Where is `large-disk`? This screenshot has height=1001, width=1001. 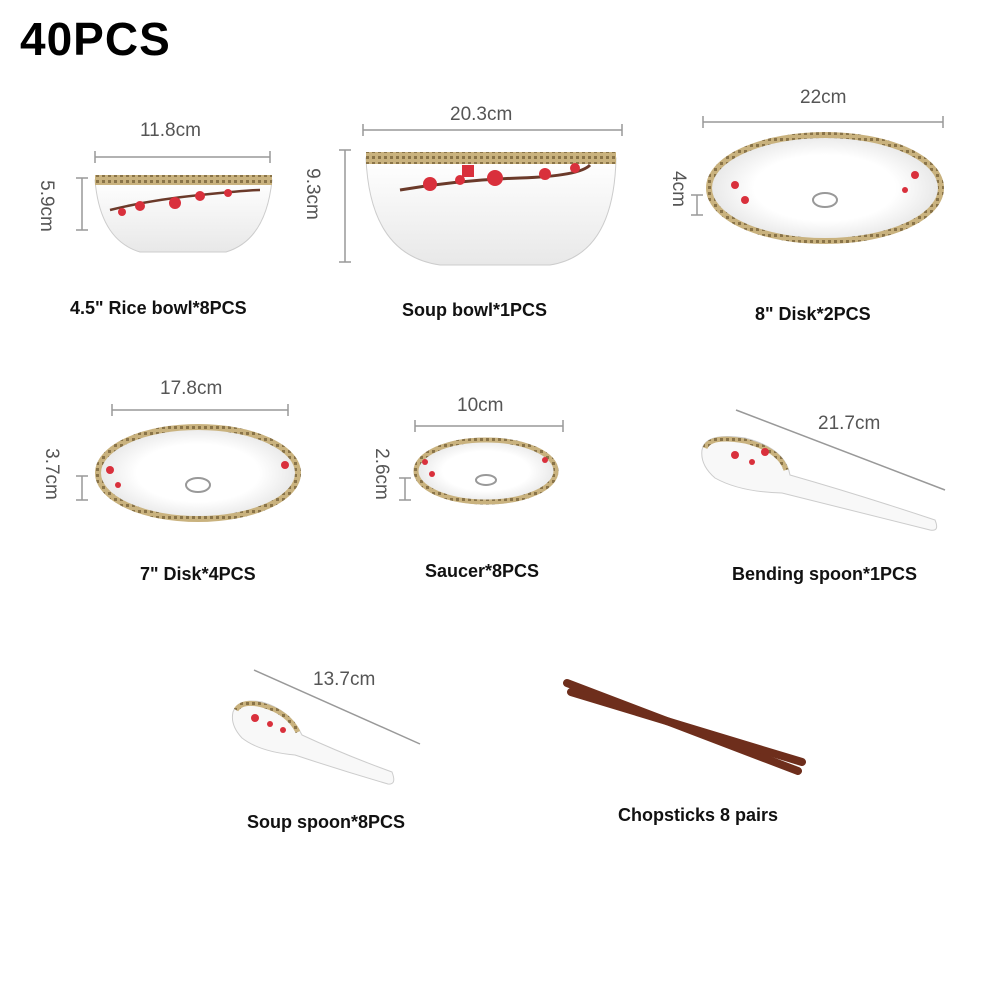 large-disk is located at coordinates (825, 188).